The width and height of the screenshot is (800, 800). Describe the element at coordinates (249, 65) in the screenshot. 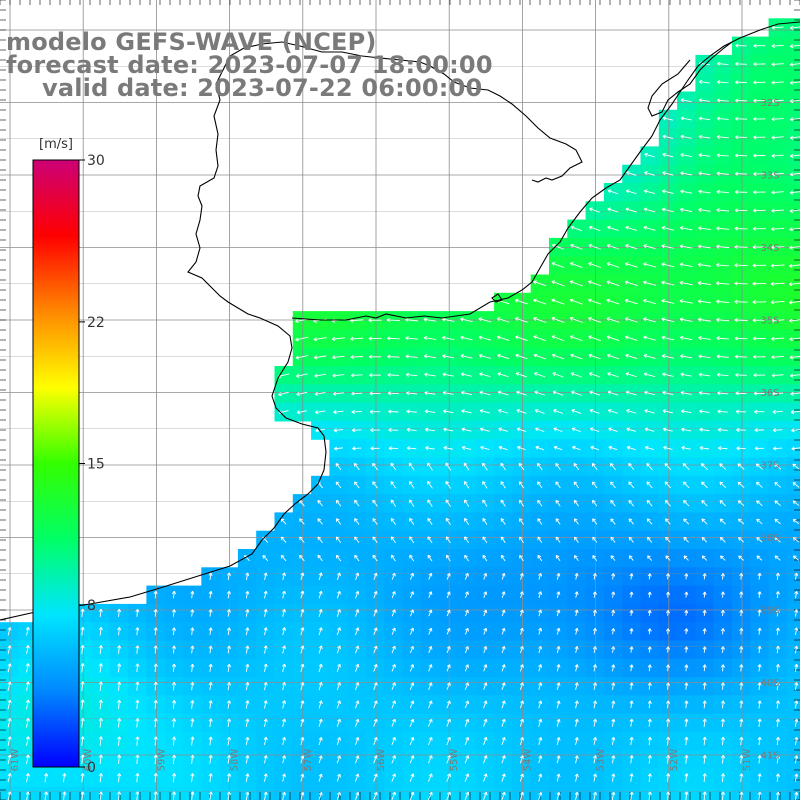

I see `title-forecast-date: forecast date: 2023-07-07 18:00:00` at that location.